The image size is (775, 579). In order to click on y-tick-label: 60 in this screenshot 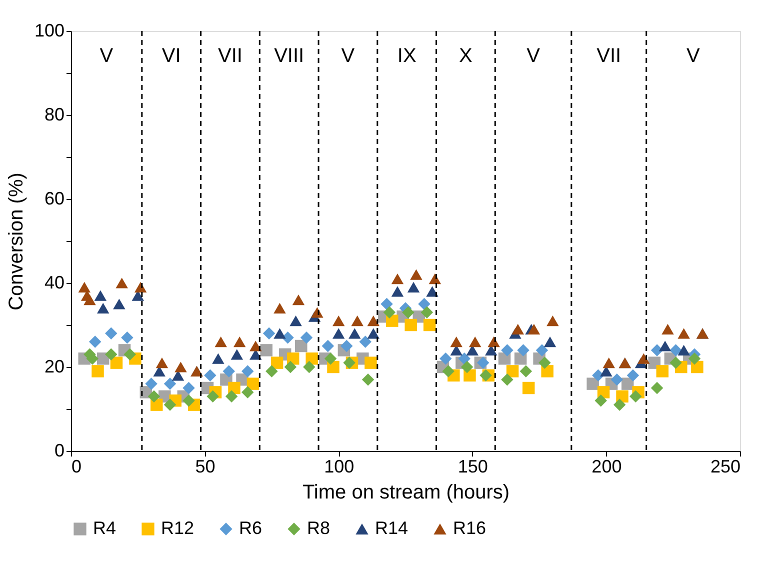, I will do `click(54, 198)`.